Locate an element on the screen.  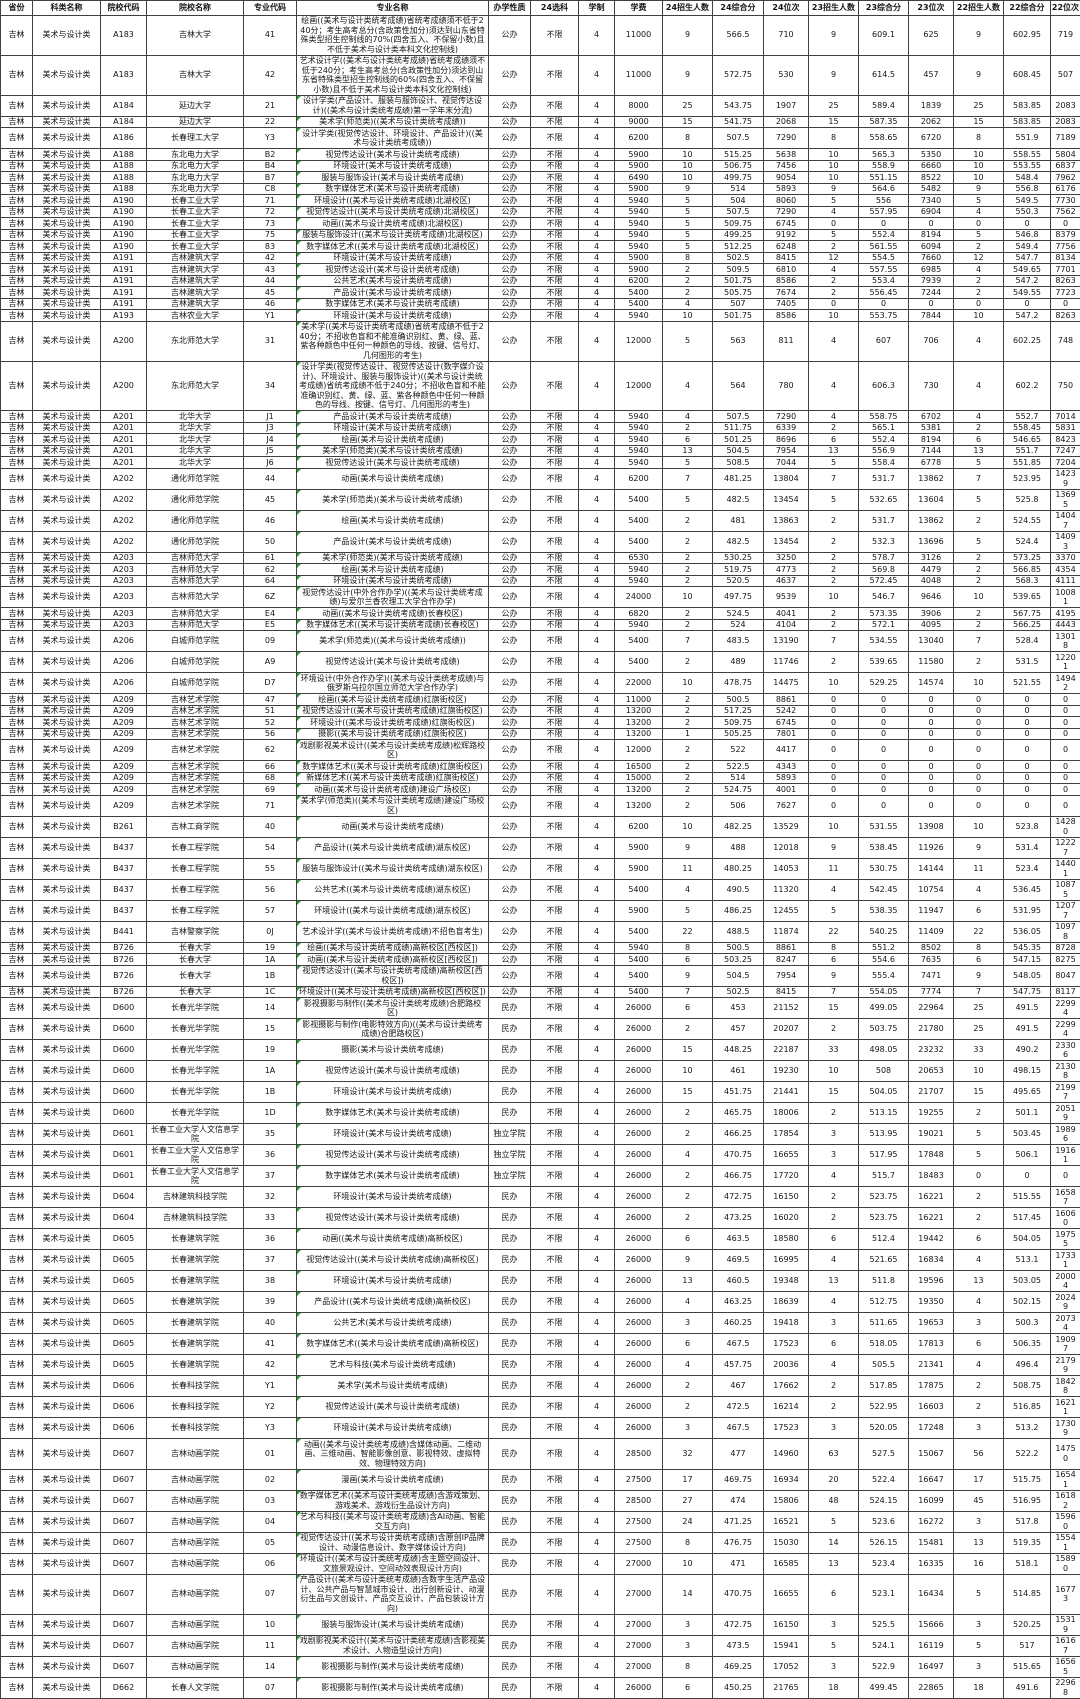
cell-college-code: D606 is located at coordinates (124, 1428).